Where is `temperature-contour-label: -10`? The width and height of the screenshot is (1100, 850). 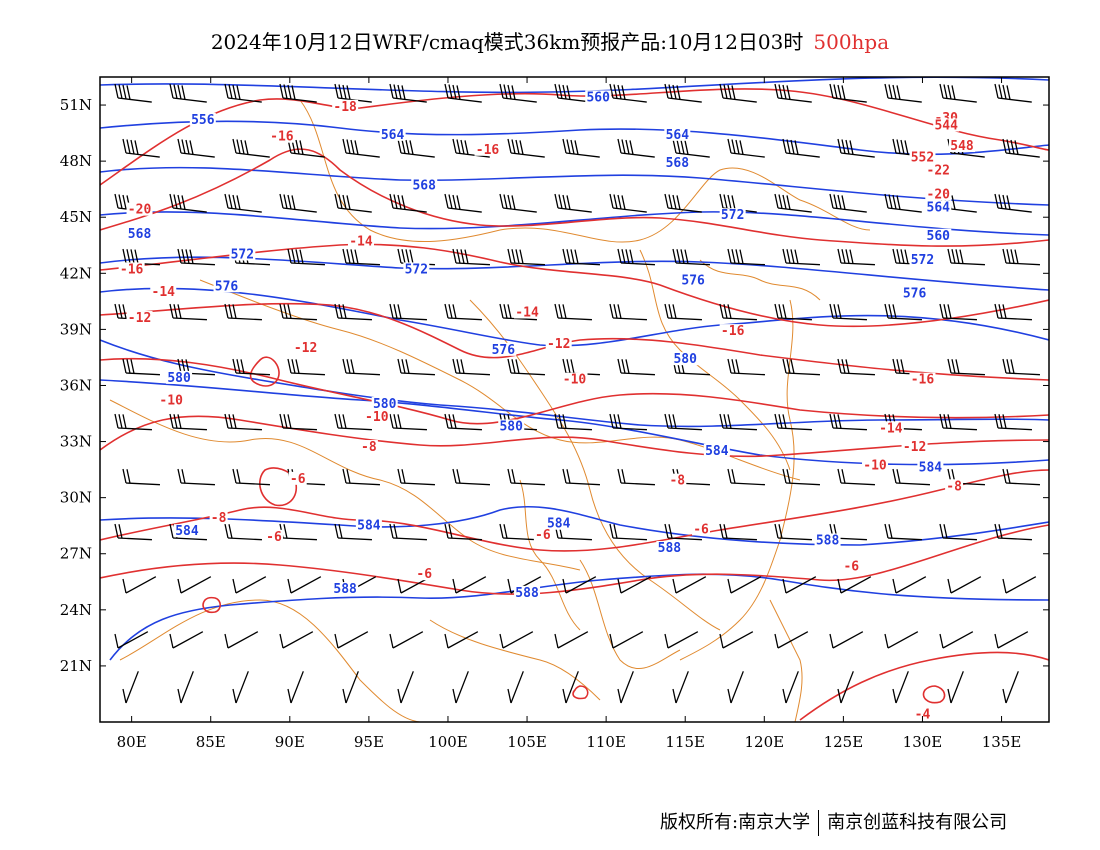
temperature-contour-label: -10 is located at coordinates (875, 466).